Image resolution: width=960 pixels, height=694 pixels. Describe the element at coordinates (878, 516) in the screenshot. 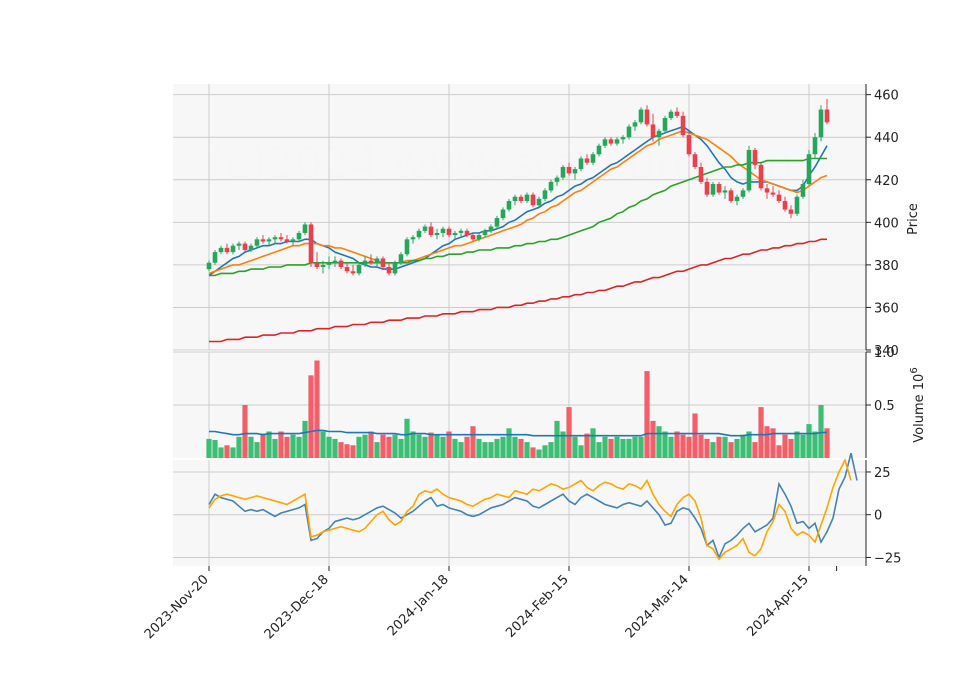

I see `oscillator-tick-label: 0` at that location.